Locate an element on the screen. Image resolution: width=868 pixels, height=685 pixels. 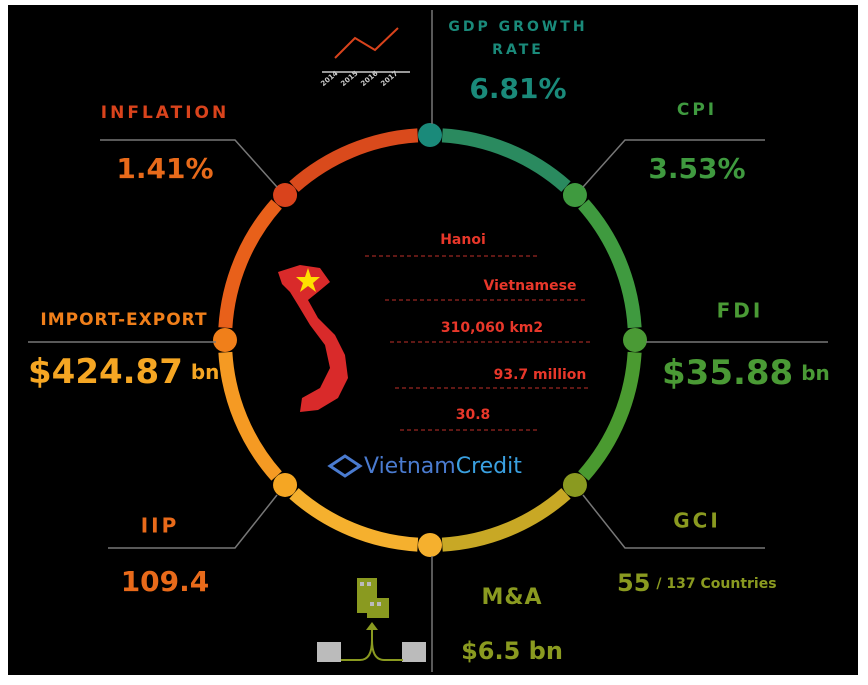
import-export-value: $424.87 bn is located at coordinates (123, 372).